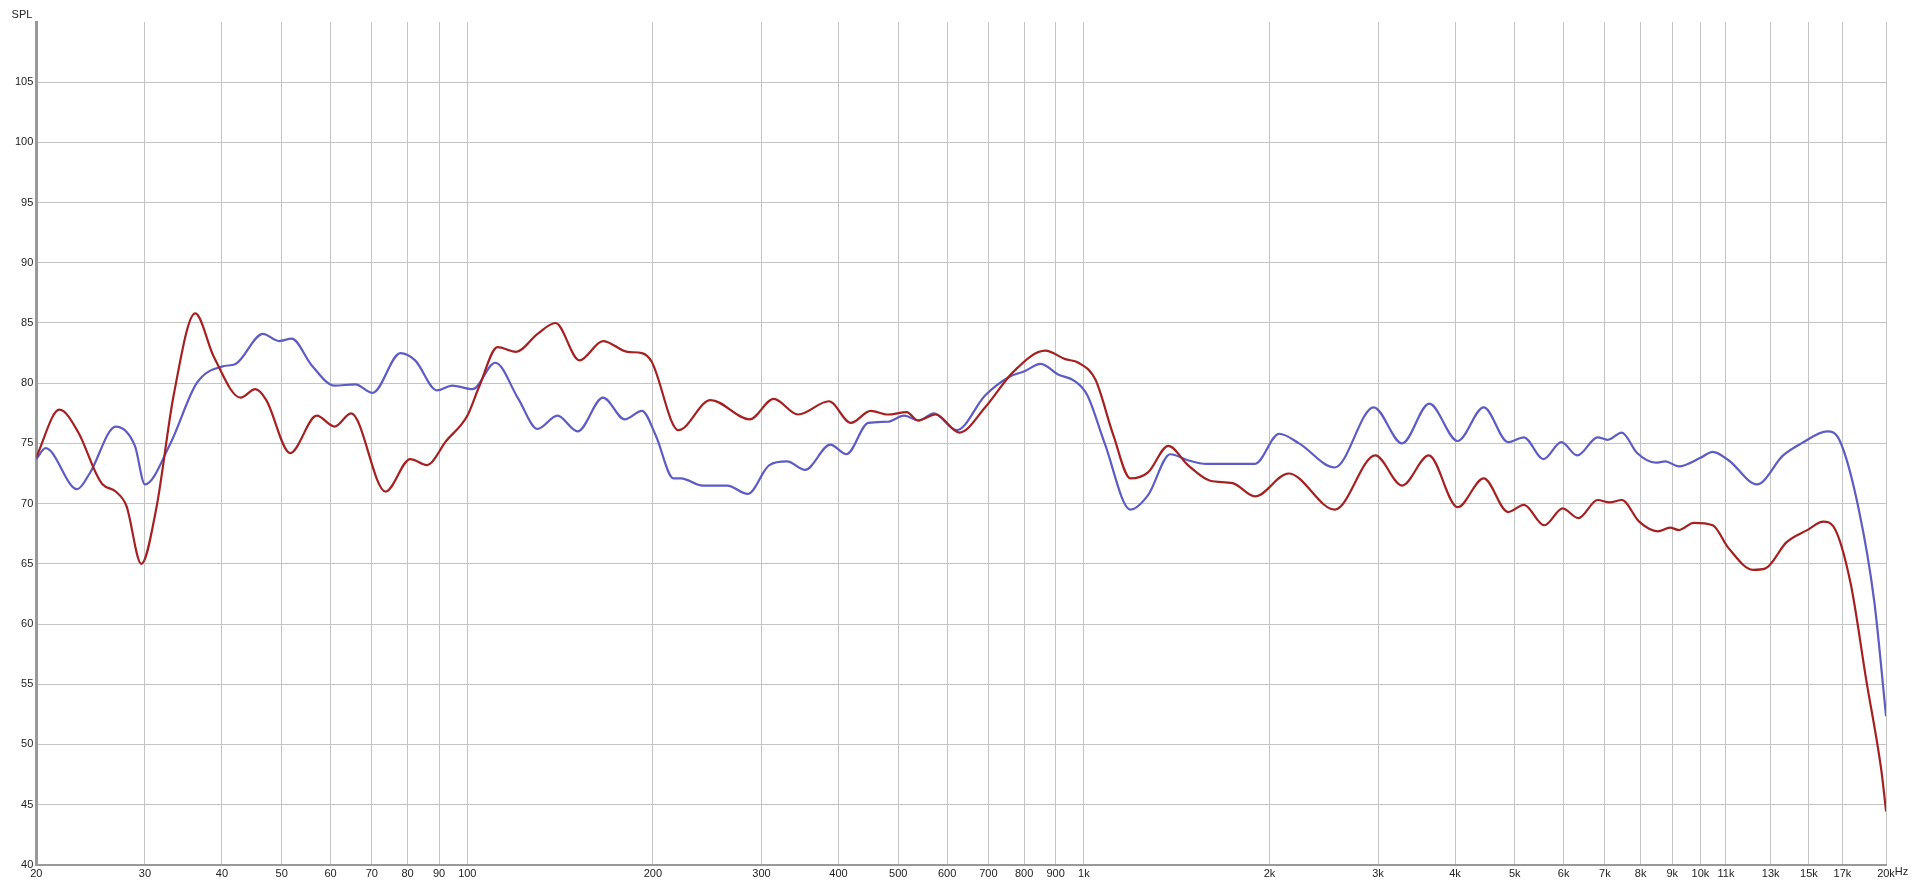 This screenshot has height=896, width=1920. What do you see at coordinates (838, 873) in the screenshot?
I see `x-tick-label: 400` at bounding box center [838, 873].